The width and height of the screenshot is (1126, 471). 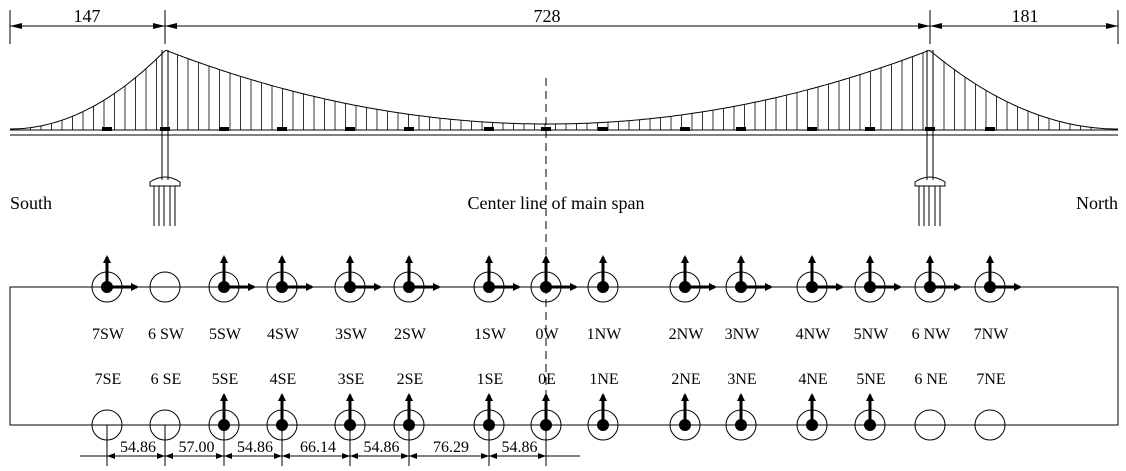 I want to click on sensor-0w, so click(x=554, y=279).